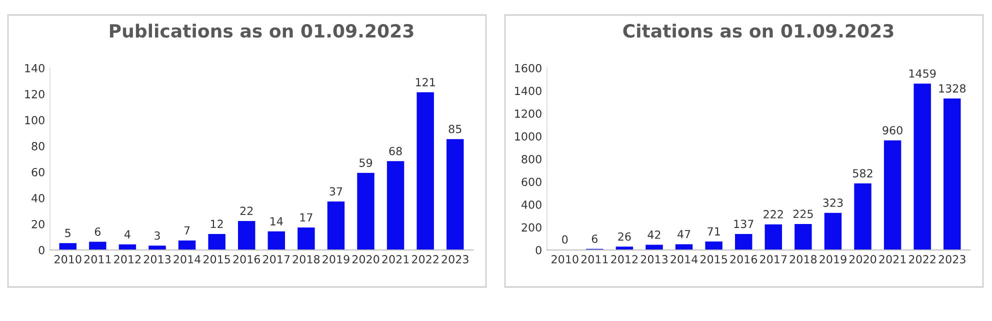 Image resolution: width=992 pixels, height=321 pixels. What do you see at coordinates (157, 235) in the screenshot?
I see `data-label: 3` at bounding box center [157, 235].